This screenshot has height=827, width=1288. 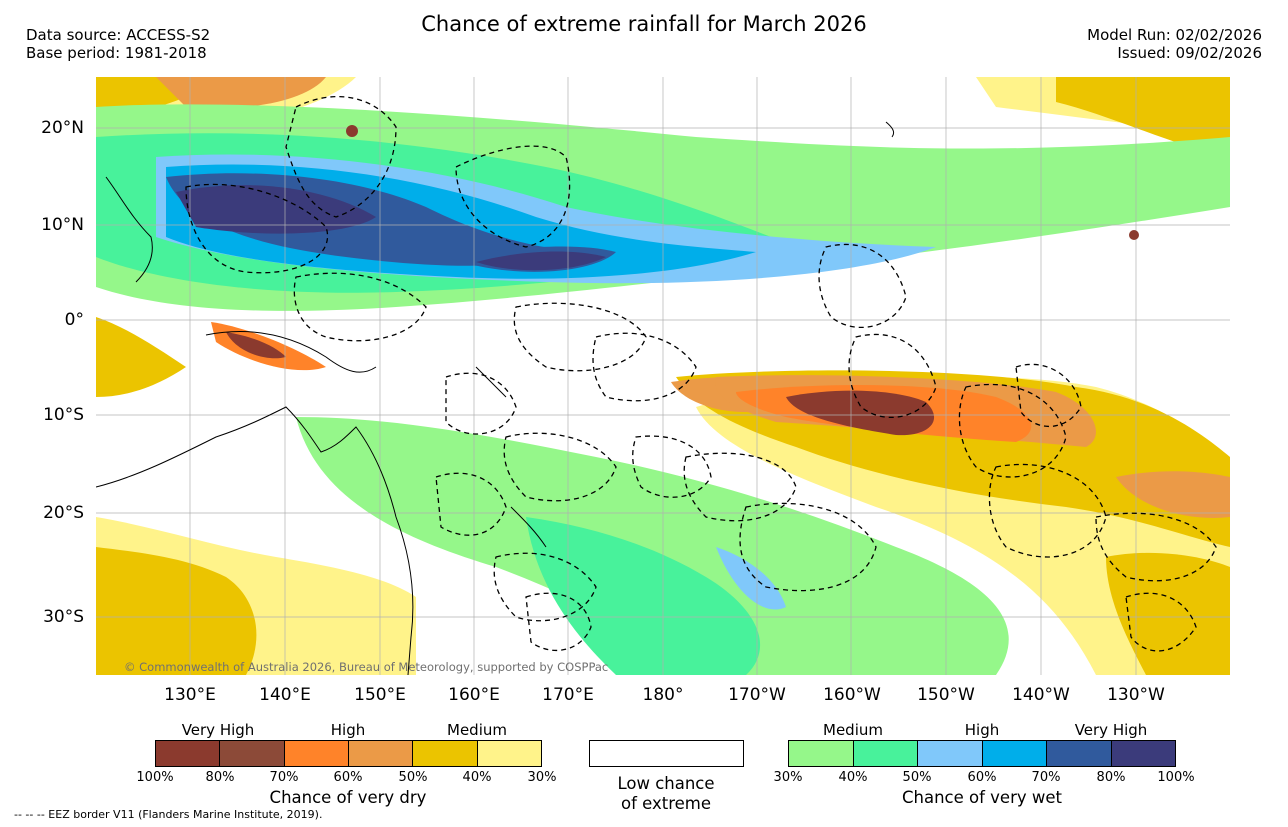 I want to click on lon-label-170e: 170°E, so click(x=568, y=695).